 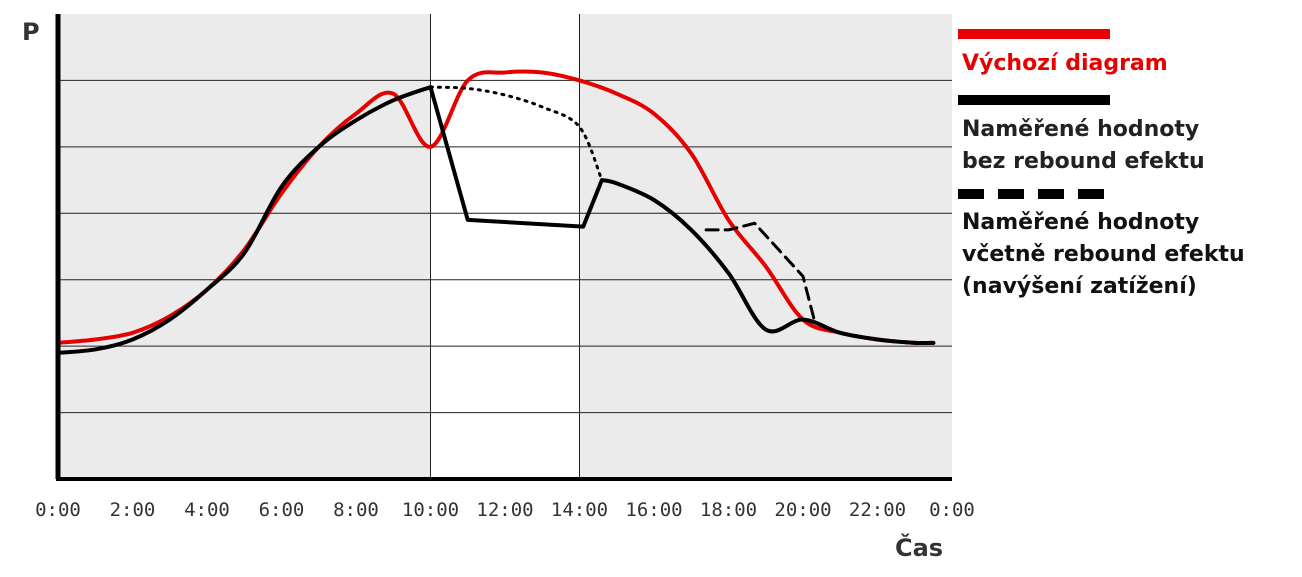 What do you see at coordinates (207, 510) in the screenshot?
I see `x-tick-label: 4:00` at bounding box center [207, 510].